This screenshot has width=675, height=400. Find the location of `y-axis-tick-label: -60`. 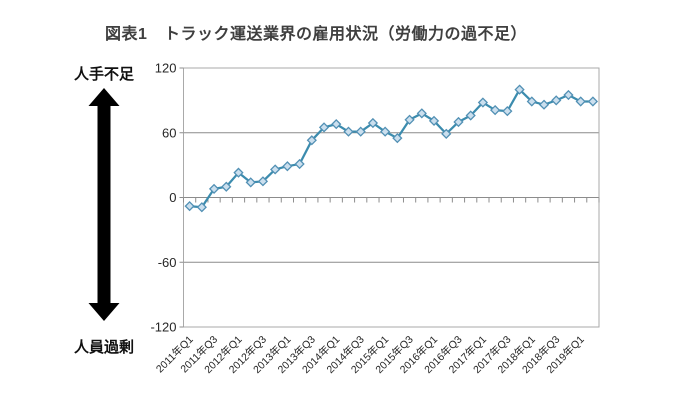

y-axis-tick-label: -60 is located at coordinates (167, 262).